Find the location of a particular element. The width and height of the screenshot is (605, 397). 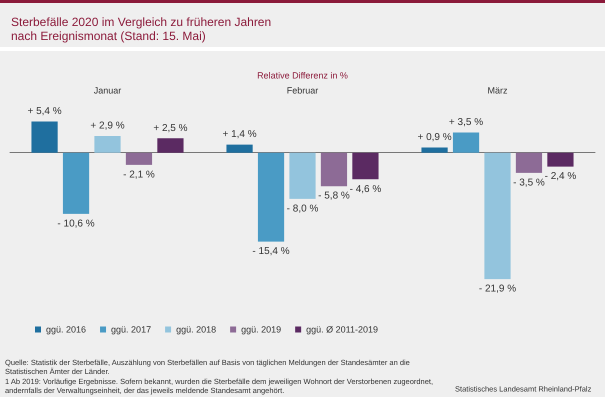

legend-label: ggü. 2016 is located at coordinates (66, 329).